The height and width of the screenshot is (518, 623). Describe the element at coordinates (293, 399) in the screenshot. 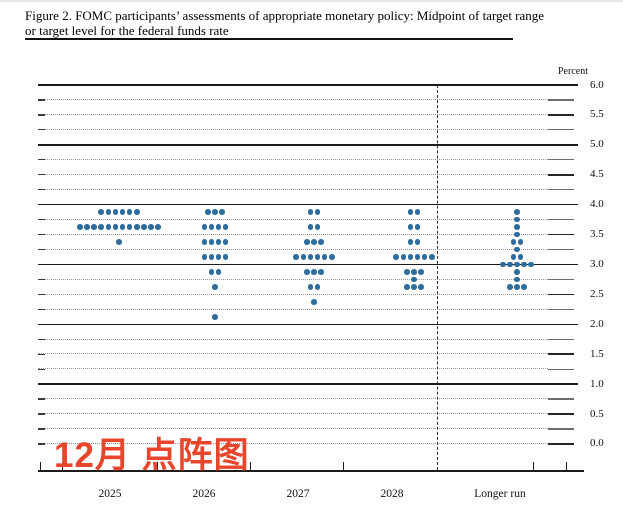

I see `gridline-dotted-0.75` at that location.